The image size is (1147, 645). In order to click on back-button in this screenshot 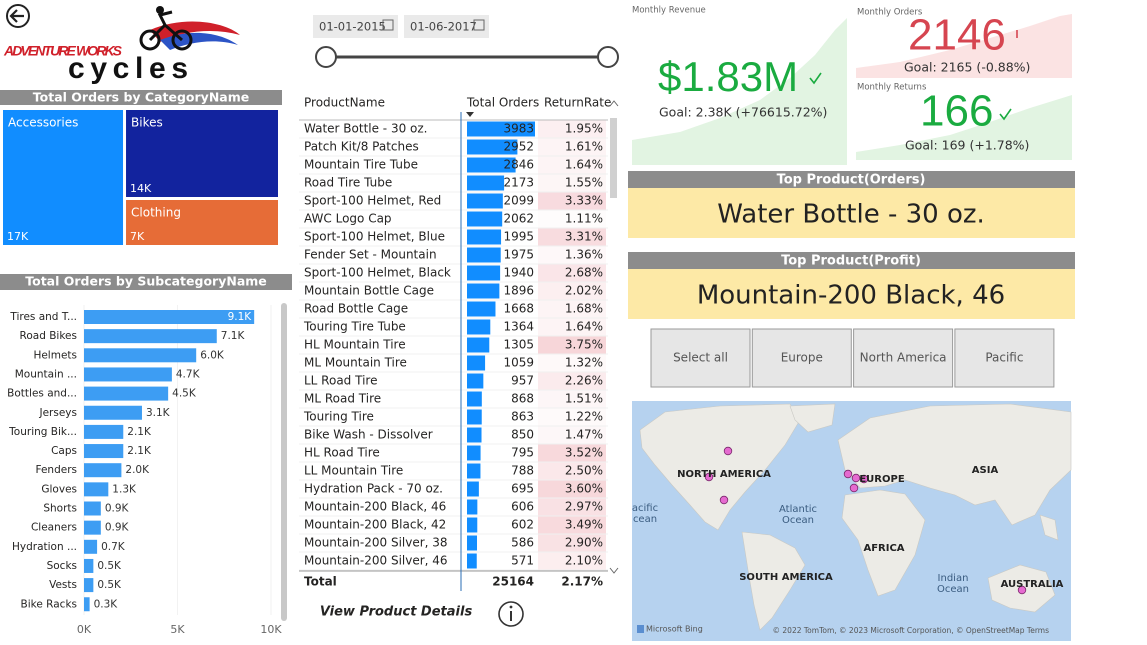, I will do `click(18, 16)`.